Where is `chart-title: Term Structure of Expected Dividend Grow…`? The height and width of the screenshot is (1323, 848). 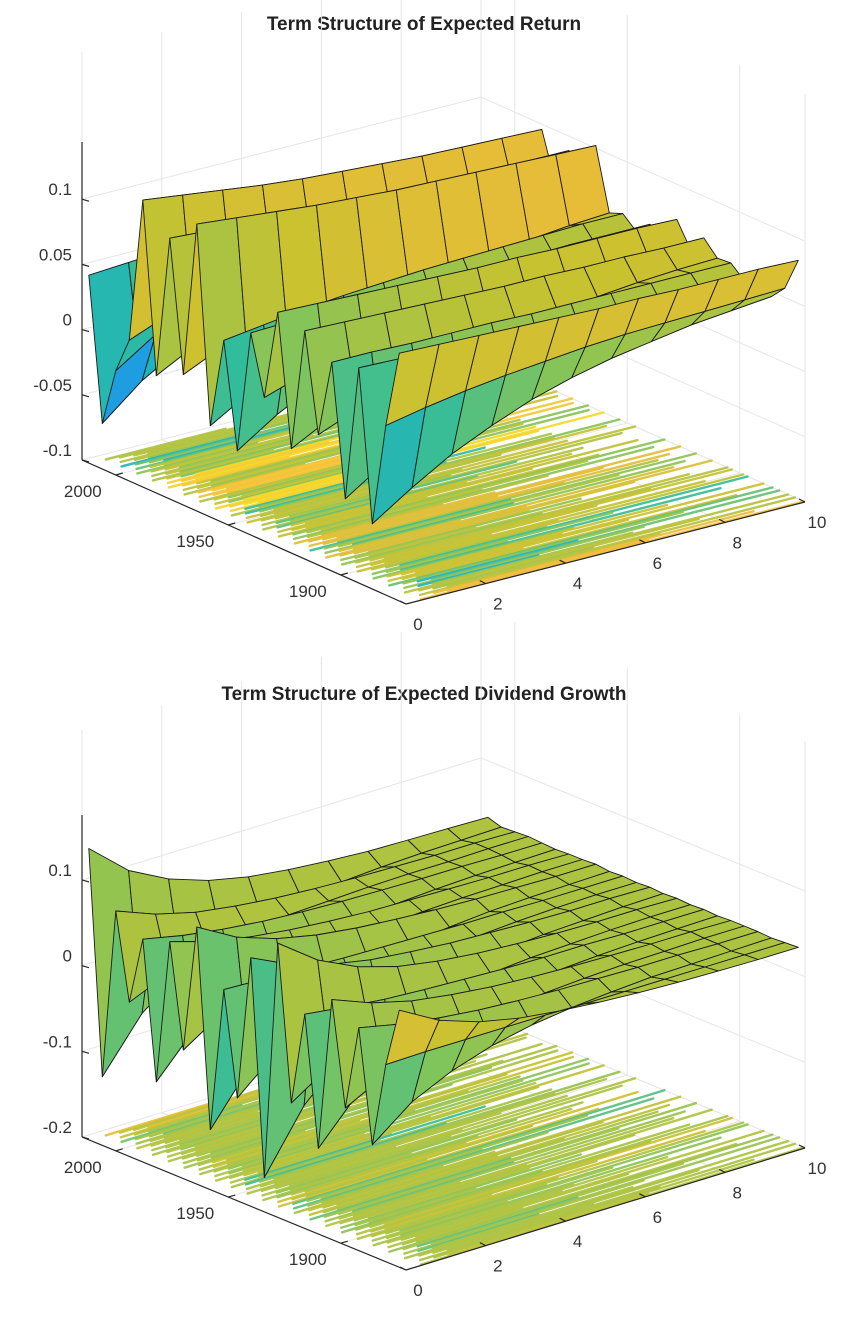 chart-title: Term Structure of Expected Dividend Grow… is located at coordinates (423, 694).